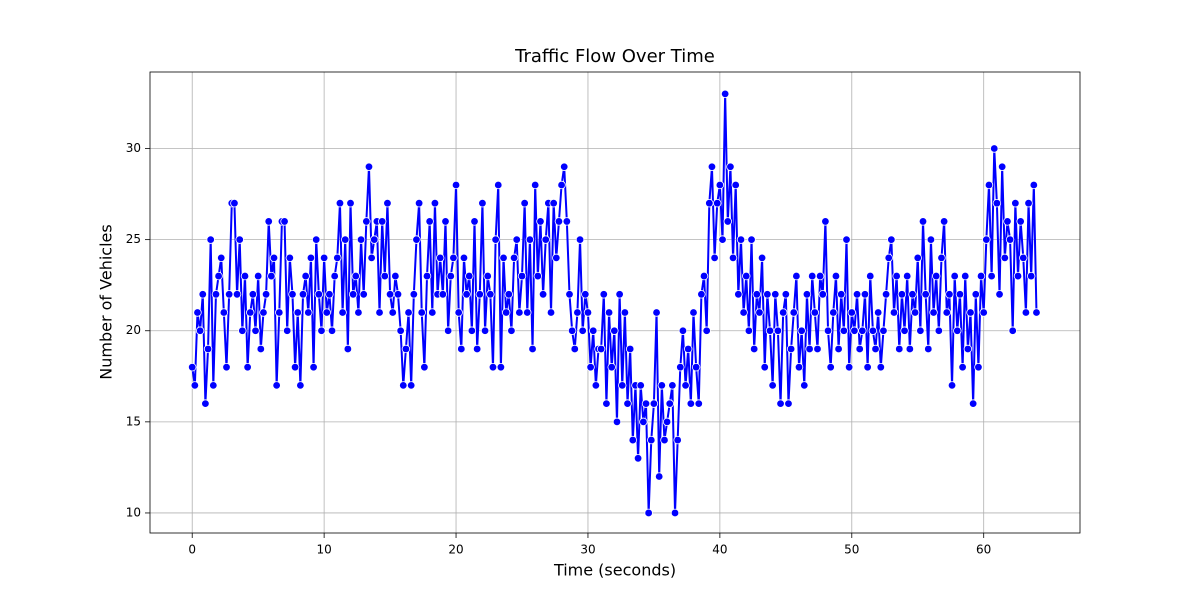 This screenshot has height=600, width=1200. I want to click on y-tick-label: 10, so click(133, 512).